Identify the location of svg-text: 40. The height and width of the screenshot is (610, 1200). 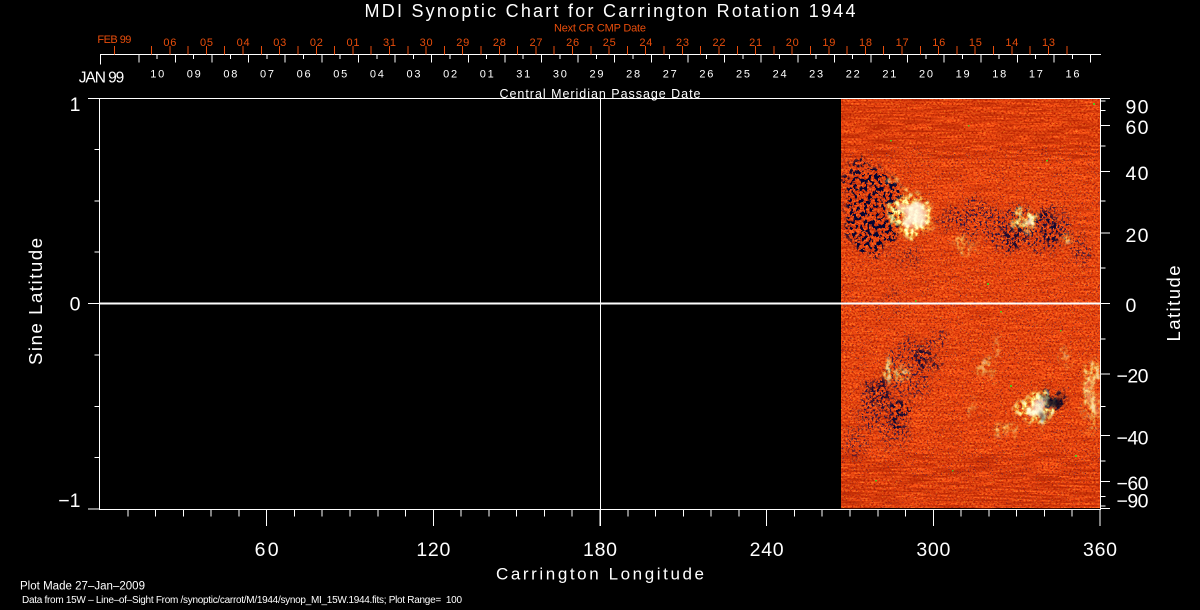
(1137, 174).